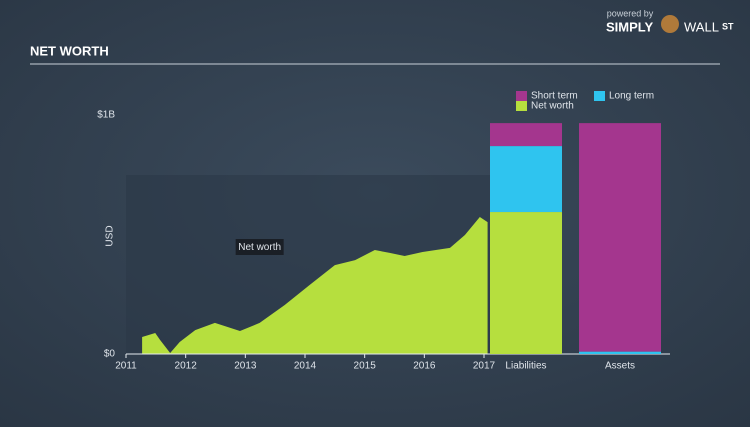 The height and width of the screenshot is (427, 750). What do you see at coordinates (186, 366) in the screenshot?
I see `x-tick-label: 2012` at bounding box center [186, 366].